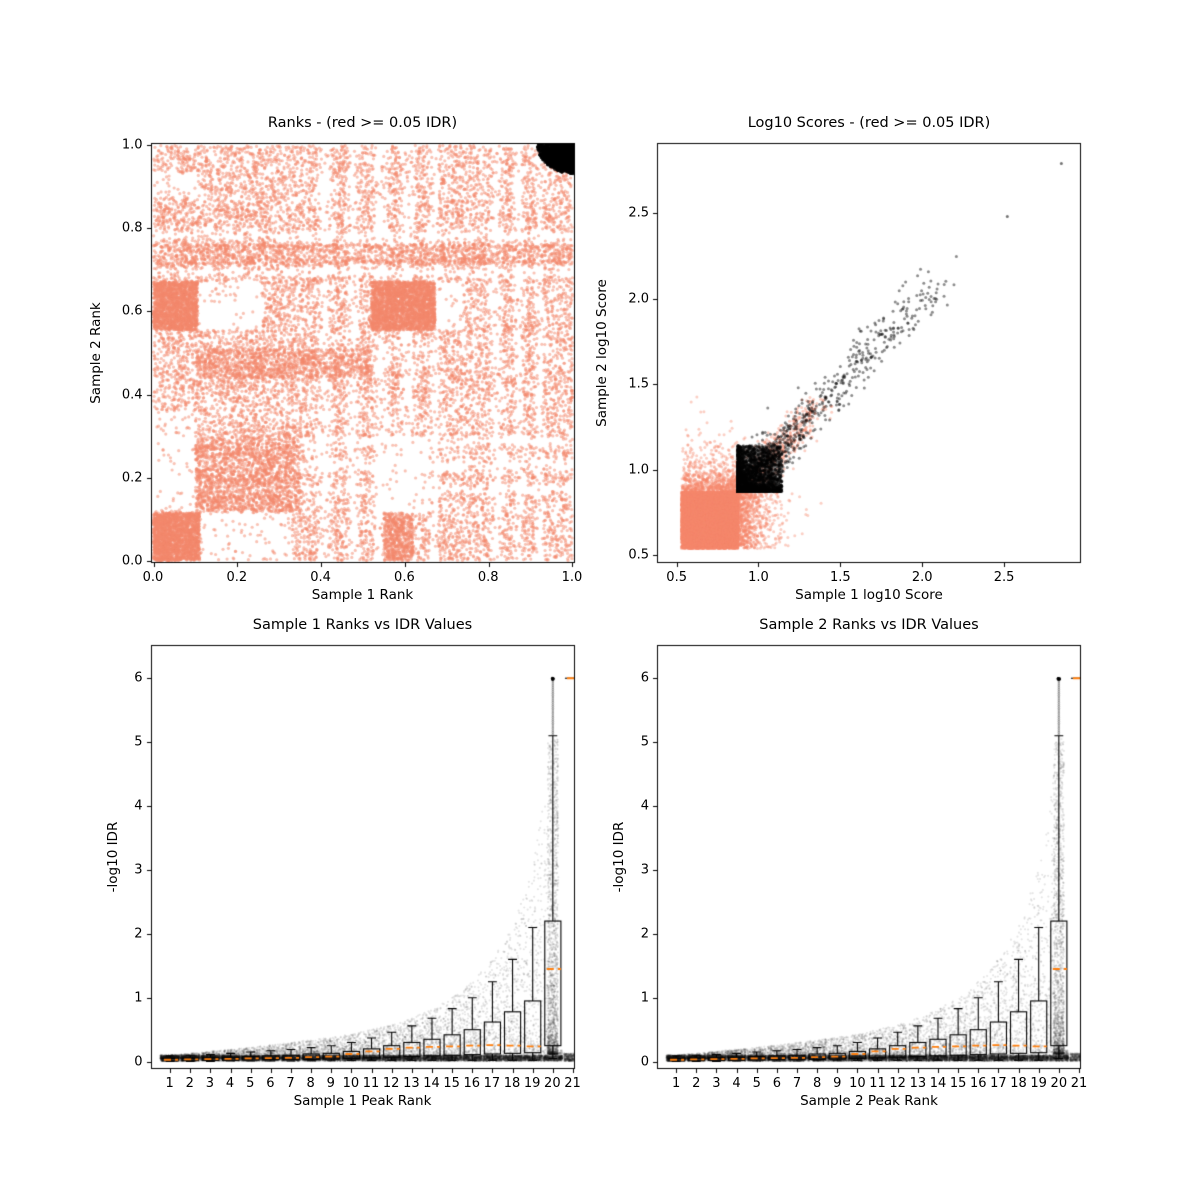  Describe the element at coordinates (132, 477) in the screenshot. I see `y-tick-label: 0.2` at that location.